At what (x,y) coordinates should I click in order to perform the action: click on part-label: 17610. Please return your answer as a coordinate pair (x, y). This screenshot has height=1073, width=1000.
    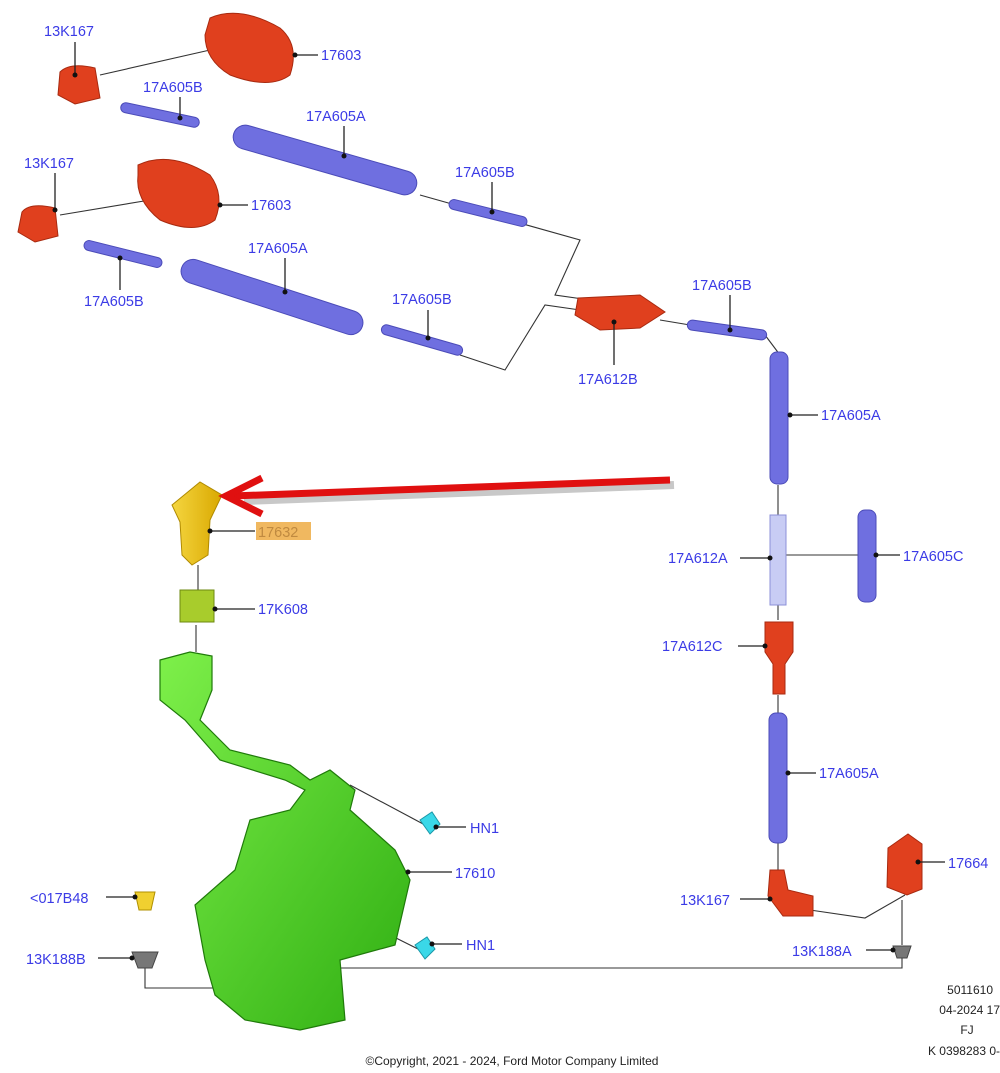
    Looking at the image, I should click on (475, 874).